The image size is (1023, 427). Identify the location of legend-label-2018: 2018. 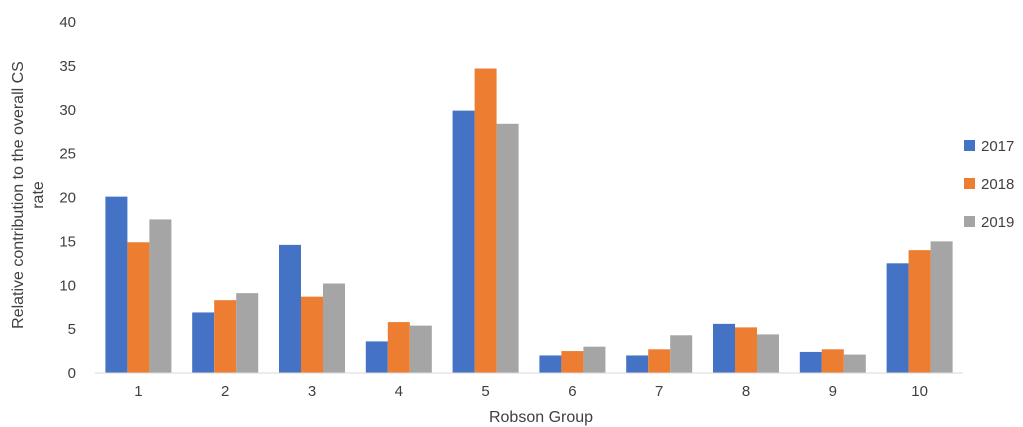
(997, 184).